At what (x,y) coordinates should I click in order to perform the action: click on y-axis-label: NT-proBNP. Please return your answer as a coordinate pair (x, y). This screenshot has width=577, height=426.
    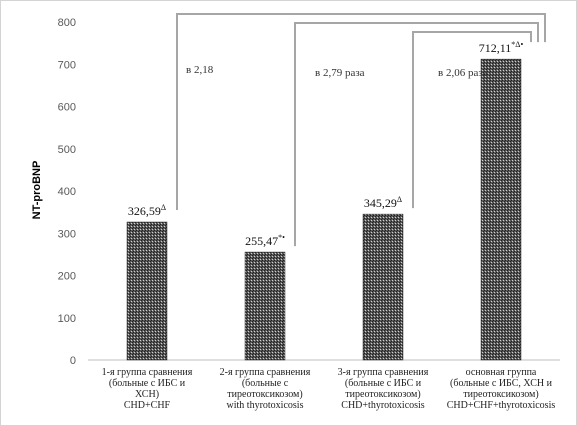
    Looking at the image, I should click on (37, 190).